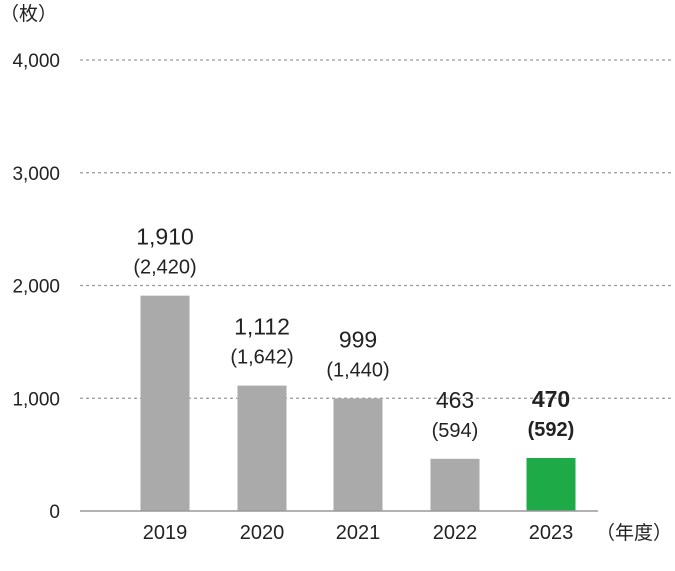 The width and height of the screenshot is (675, 571). Describe the element at coordinates (262, 327) in the screenshot. I see `value-label: 1,112` at that location.